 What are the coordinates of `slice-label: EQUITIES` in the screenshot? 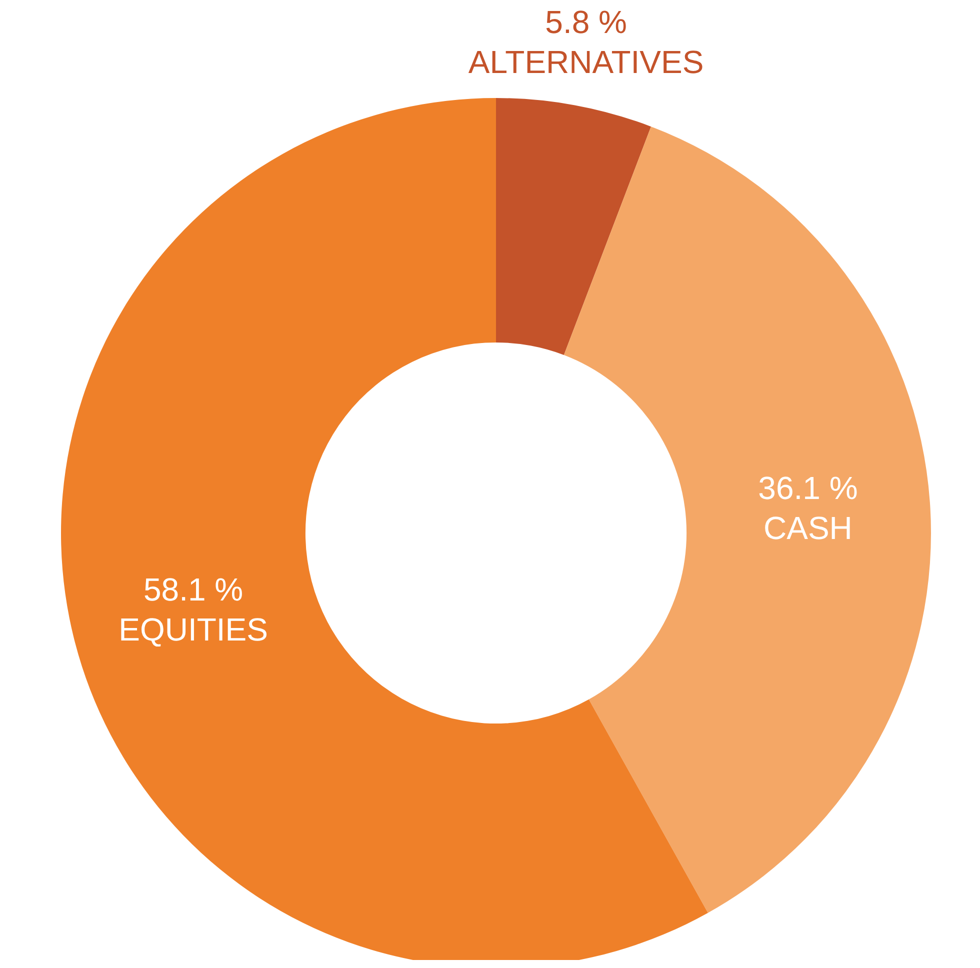 It's located at (193, 630).